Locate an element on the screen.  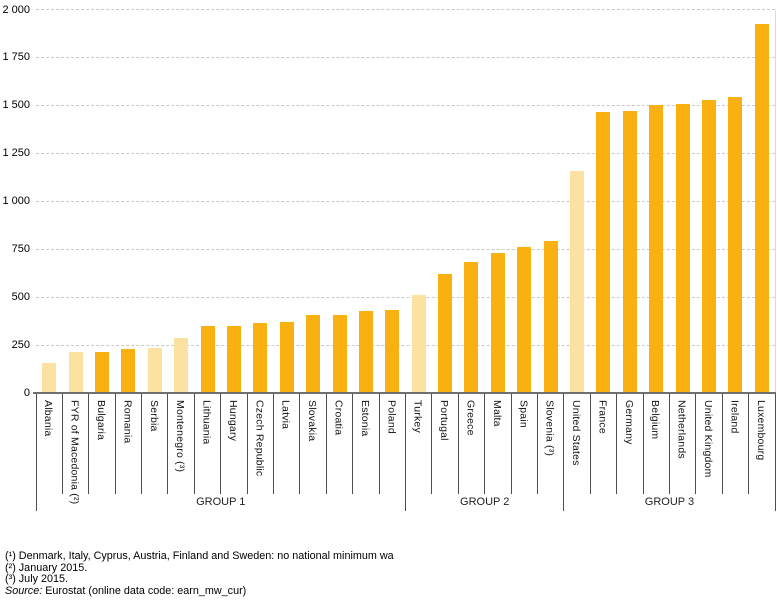
bar-turkey is located at coordinates (418, 344).